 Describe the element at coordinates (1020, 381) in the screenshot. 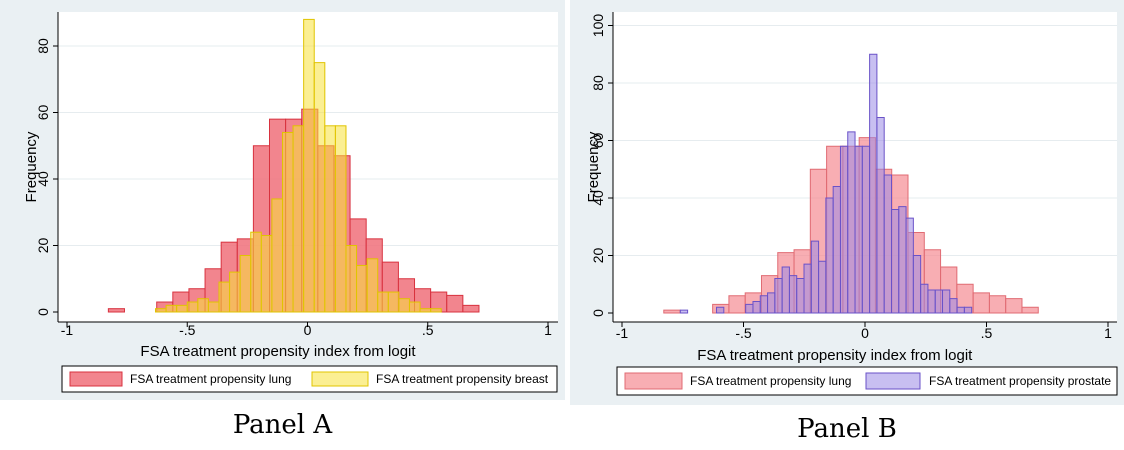

I see `legend-label-series-1: FSA treatment propensity prostate` at that location.